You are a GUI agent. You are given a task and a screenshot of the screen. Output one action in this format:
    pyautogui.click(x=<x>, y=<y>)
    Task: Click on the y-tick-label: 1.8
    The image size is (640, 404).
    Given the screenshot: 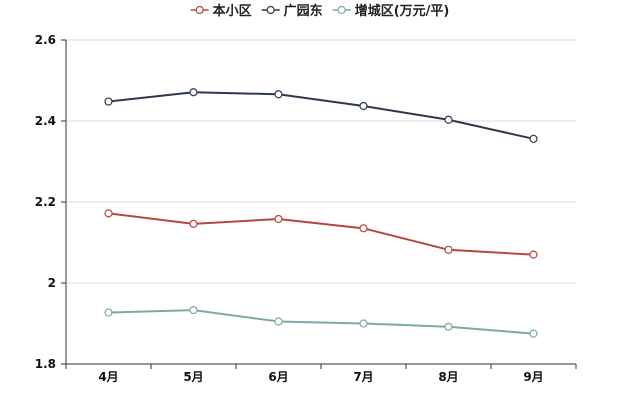 What is the action you would take?
    pyautogui.click(x=45, y=364)
    